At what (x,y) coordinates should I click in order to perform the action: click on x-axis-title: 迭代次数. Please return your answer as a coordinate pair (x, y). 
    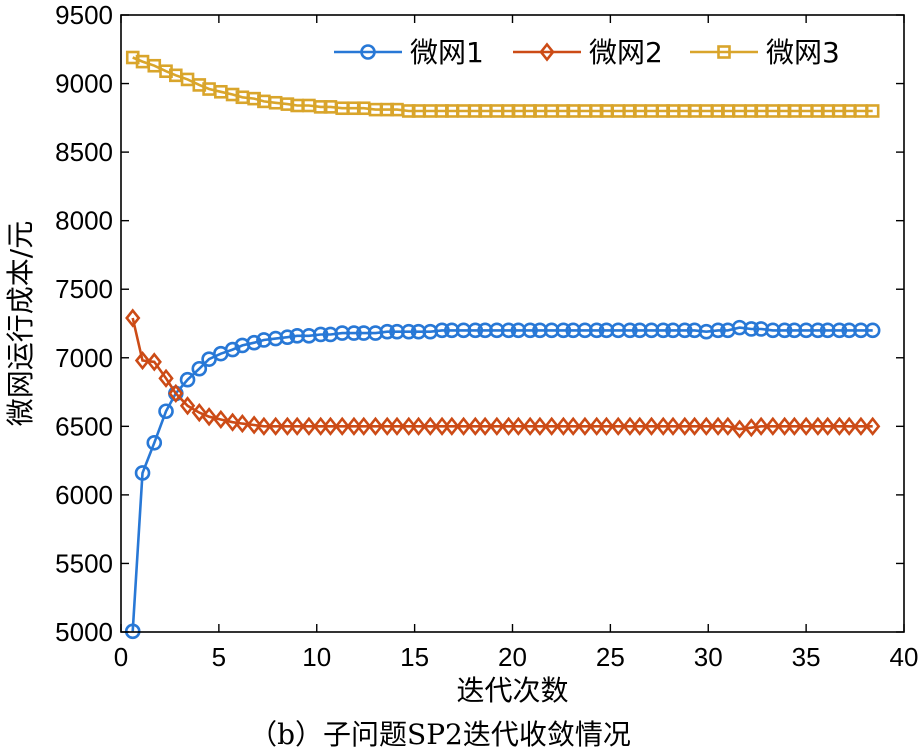
    Looking at the image, I should click on (512, 690).